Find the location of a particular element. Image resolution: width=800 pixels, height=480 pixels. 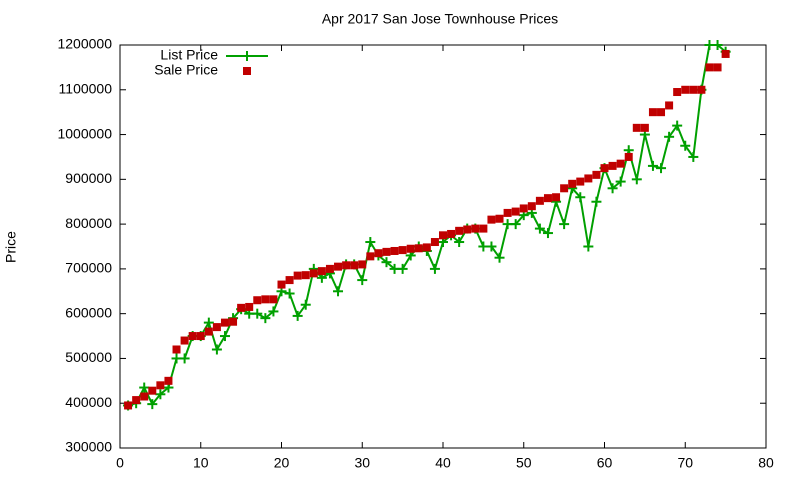

legend-label: List Price is located at coordinates (189, 55).